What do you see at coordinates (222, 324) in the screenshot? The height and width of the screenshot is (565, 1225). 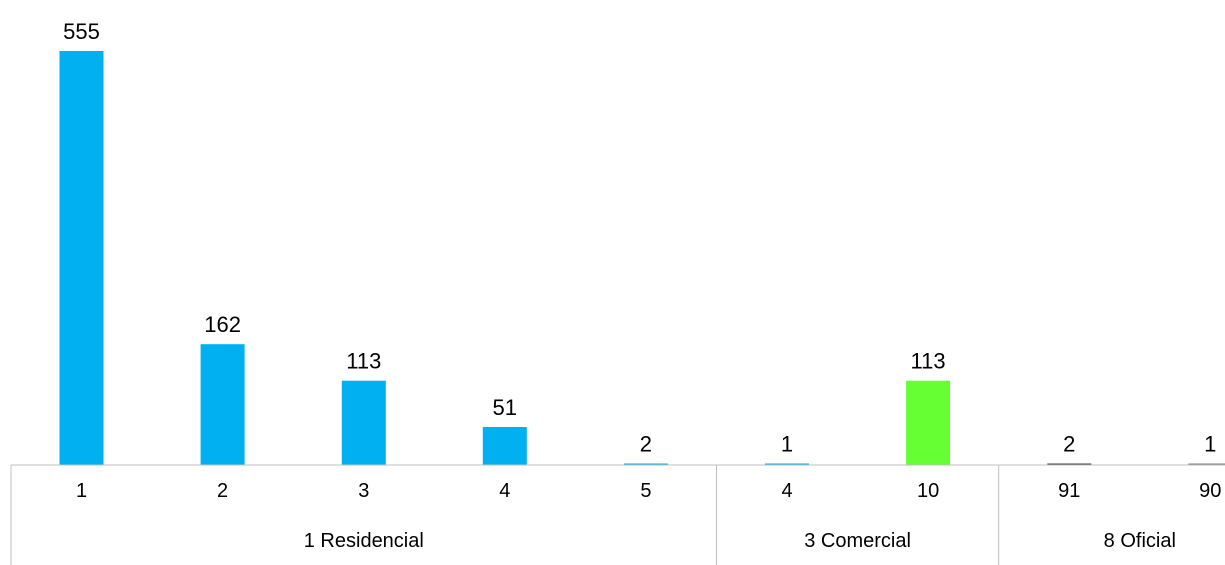 I see `data-label: 162` at bounding box center [222, 324].